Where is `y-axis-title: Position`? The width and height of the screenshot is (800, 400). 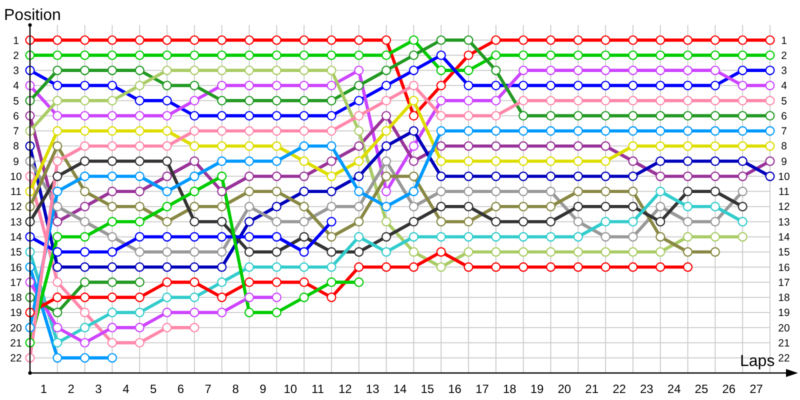 y-axis-title: Position is located at coordinates (32, 15).